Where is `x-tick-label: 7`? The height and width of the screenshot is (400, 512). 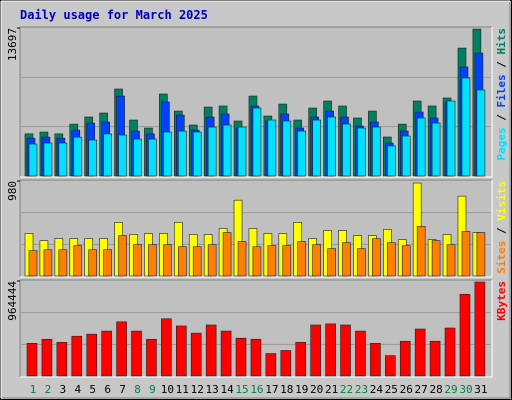 x-tick-label: 7 is located at coordinates (122, 389).